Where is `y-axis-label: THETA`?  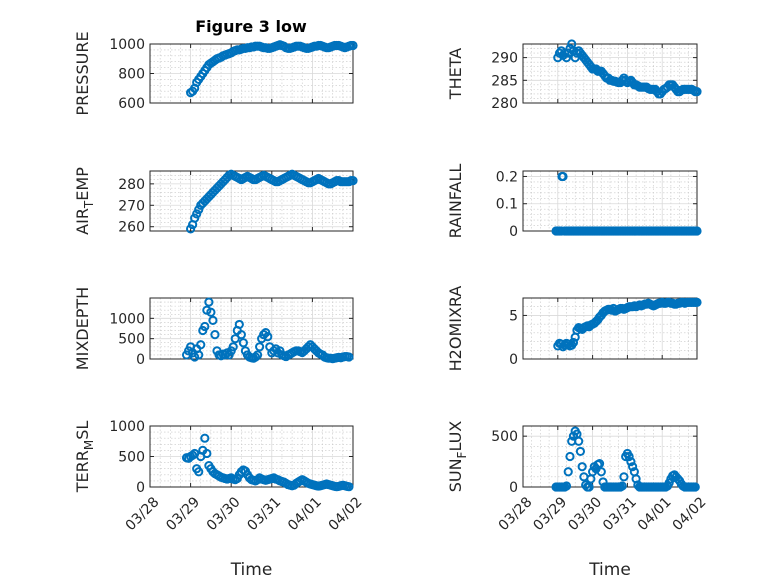
y-axis-label: THETA is located at coordinates (455, 74).